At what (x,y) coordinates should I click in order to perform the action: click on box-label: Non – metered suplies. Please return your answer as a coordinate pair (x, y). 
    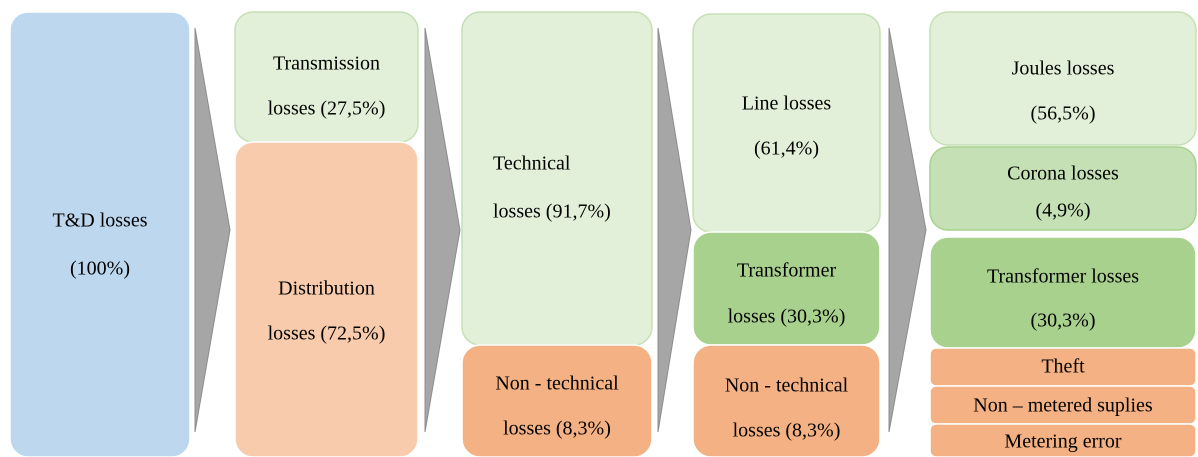
    Looking at the image, I should click on (1063, 406).